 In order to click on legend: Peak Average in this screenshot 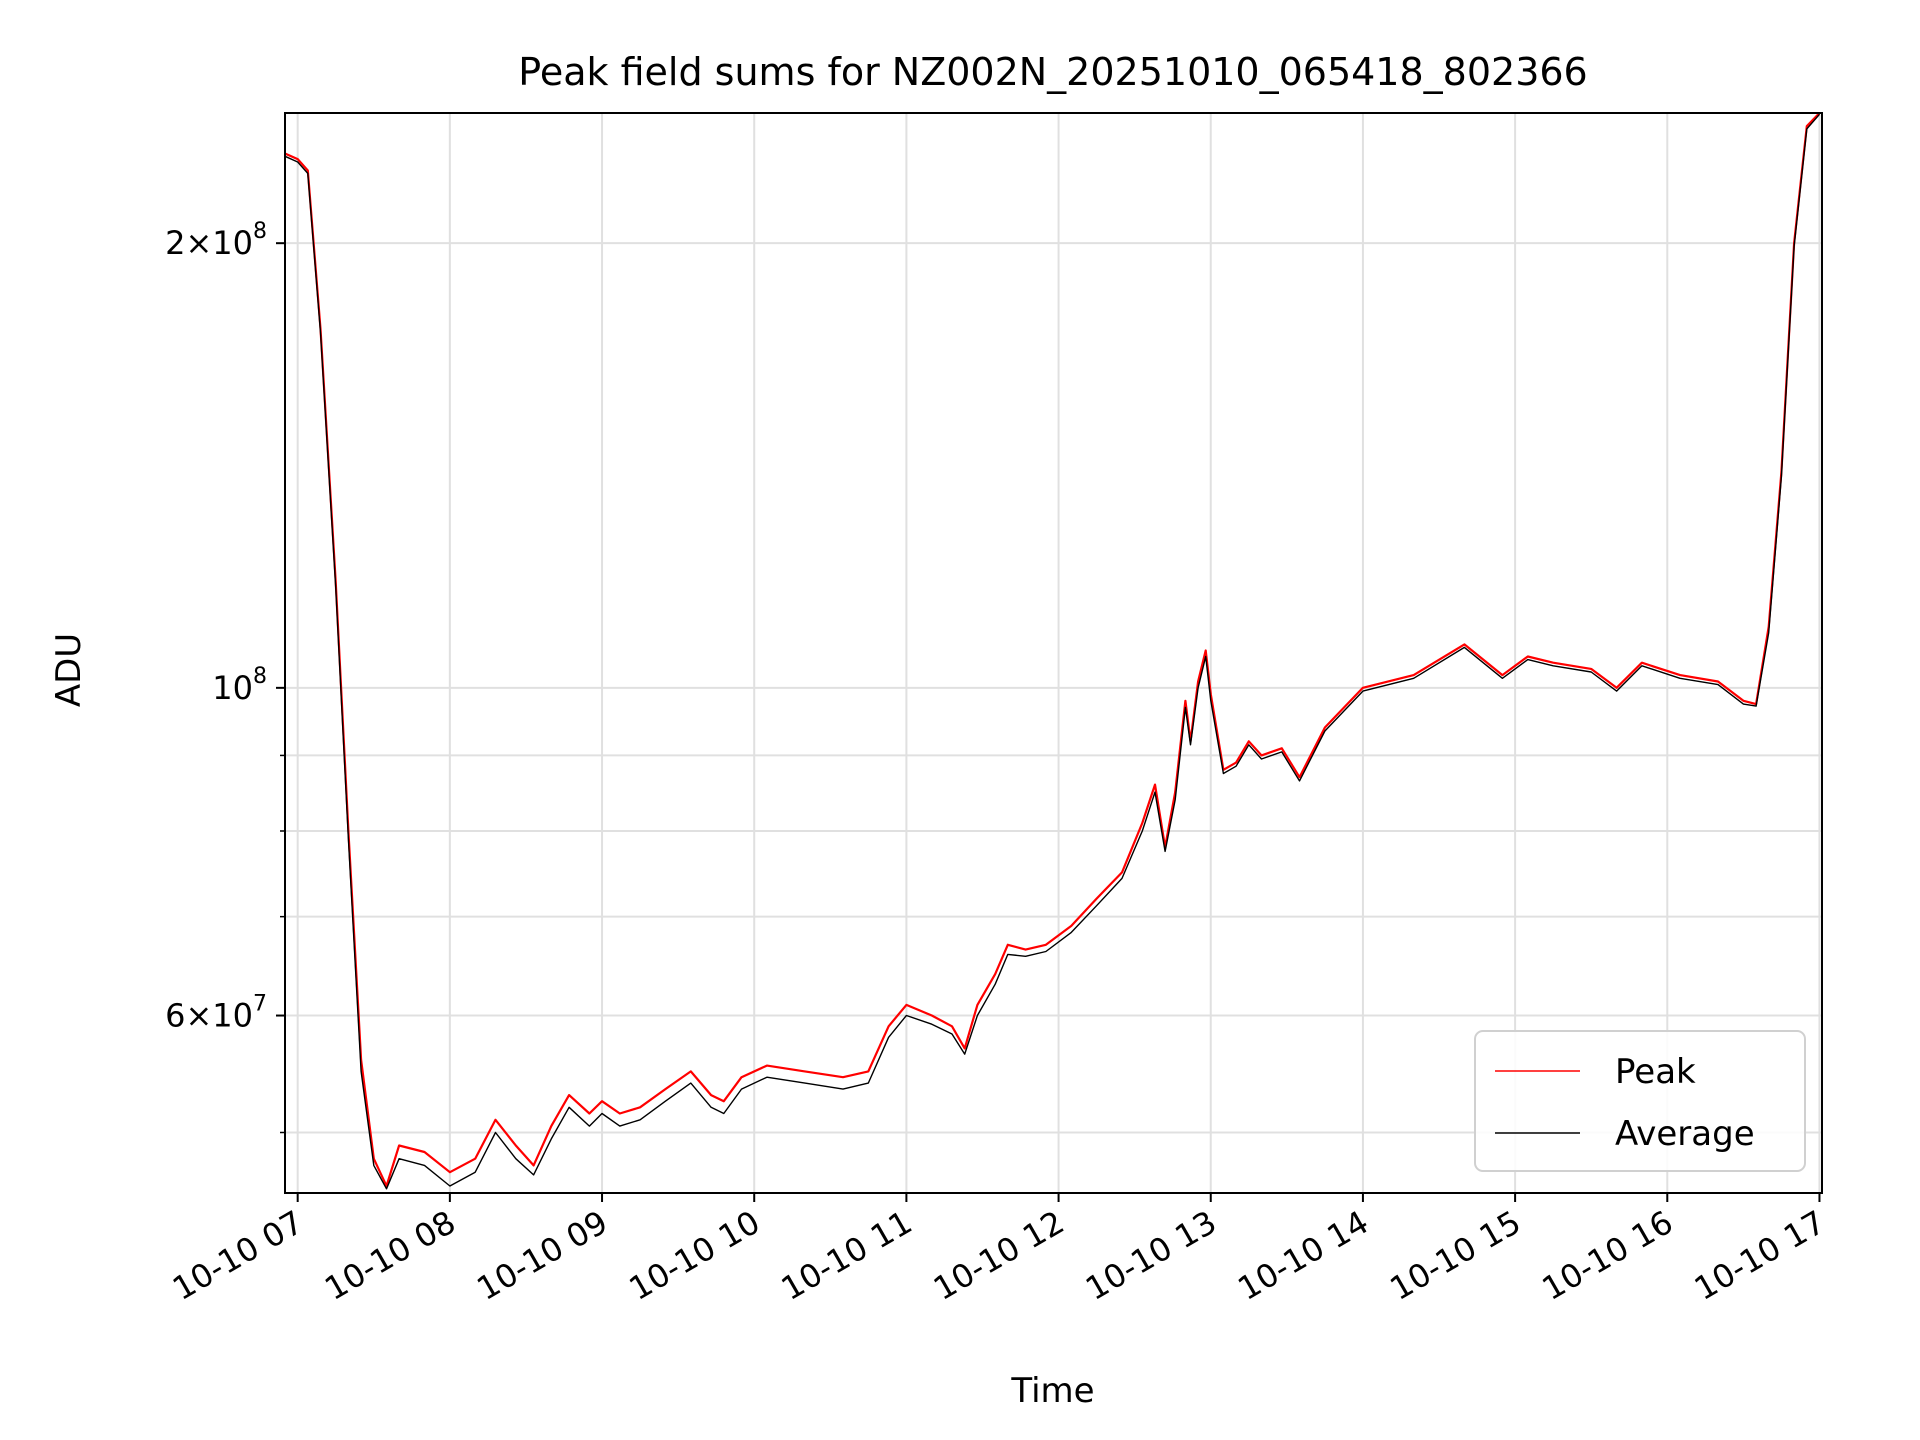, I will do `click(1640, 1101)`.